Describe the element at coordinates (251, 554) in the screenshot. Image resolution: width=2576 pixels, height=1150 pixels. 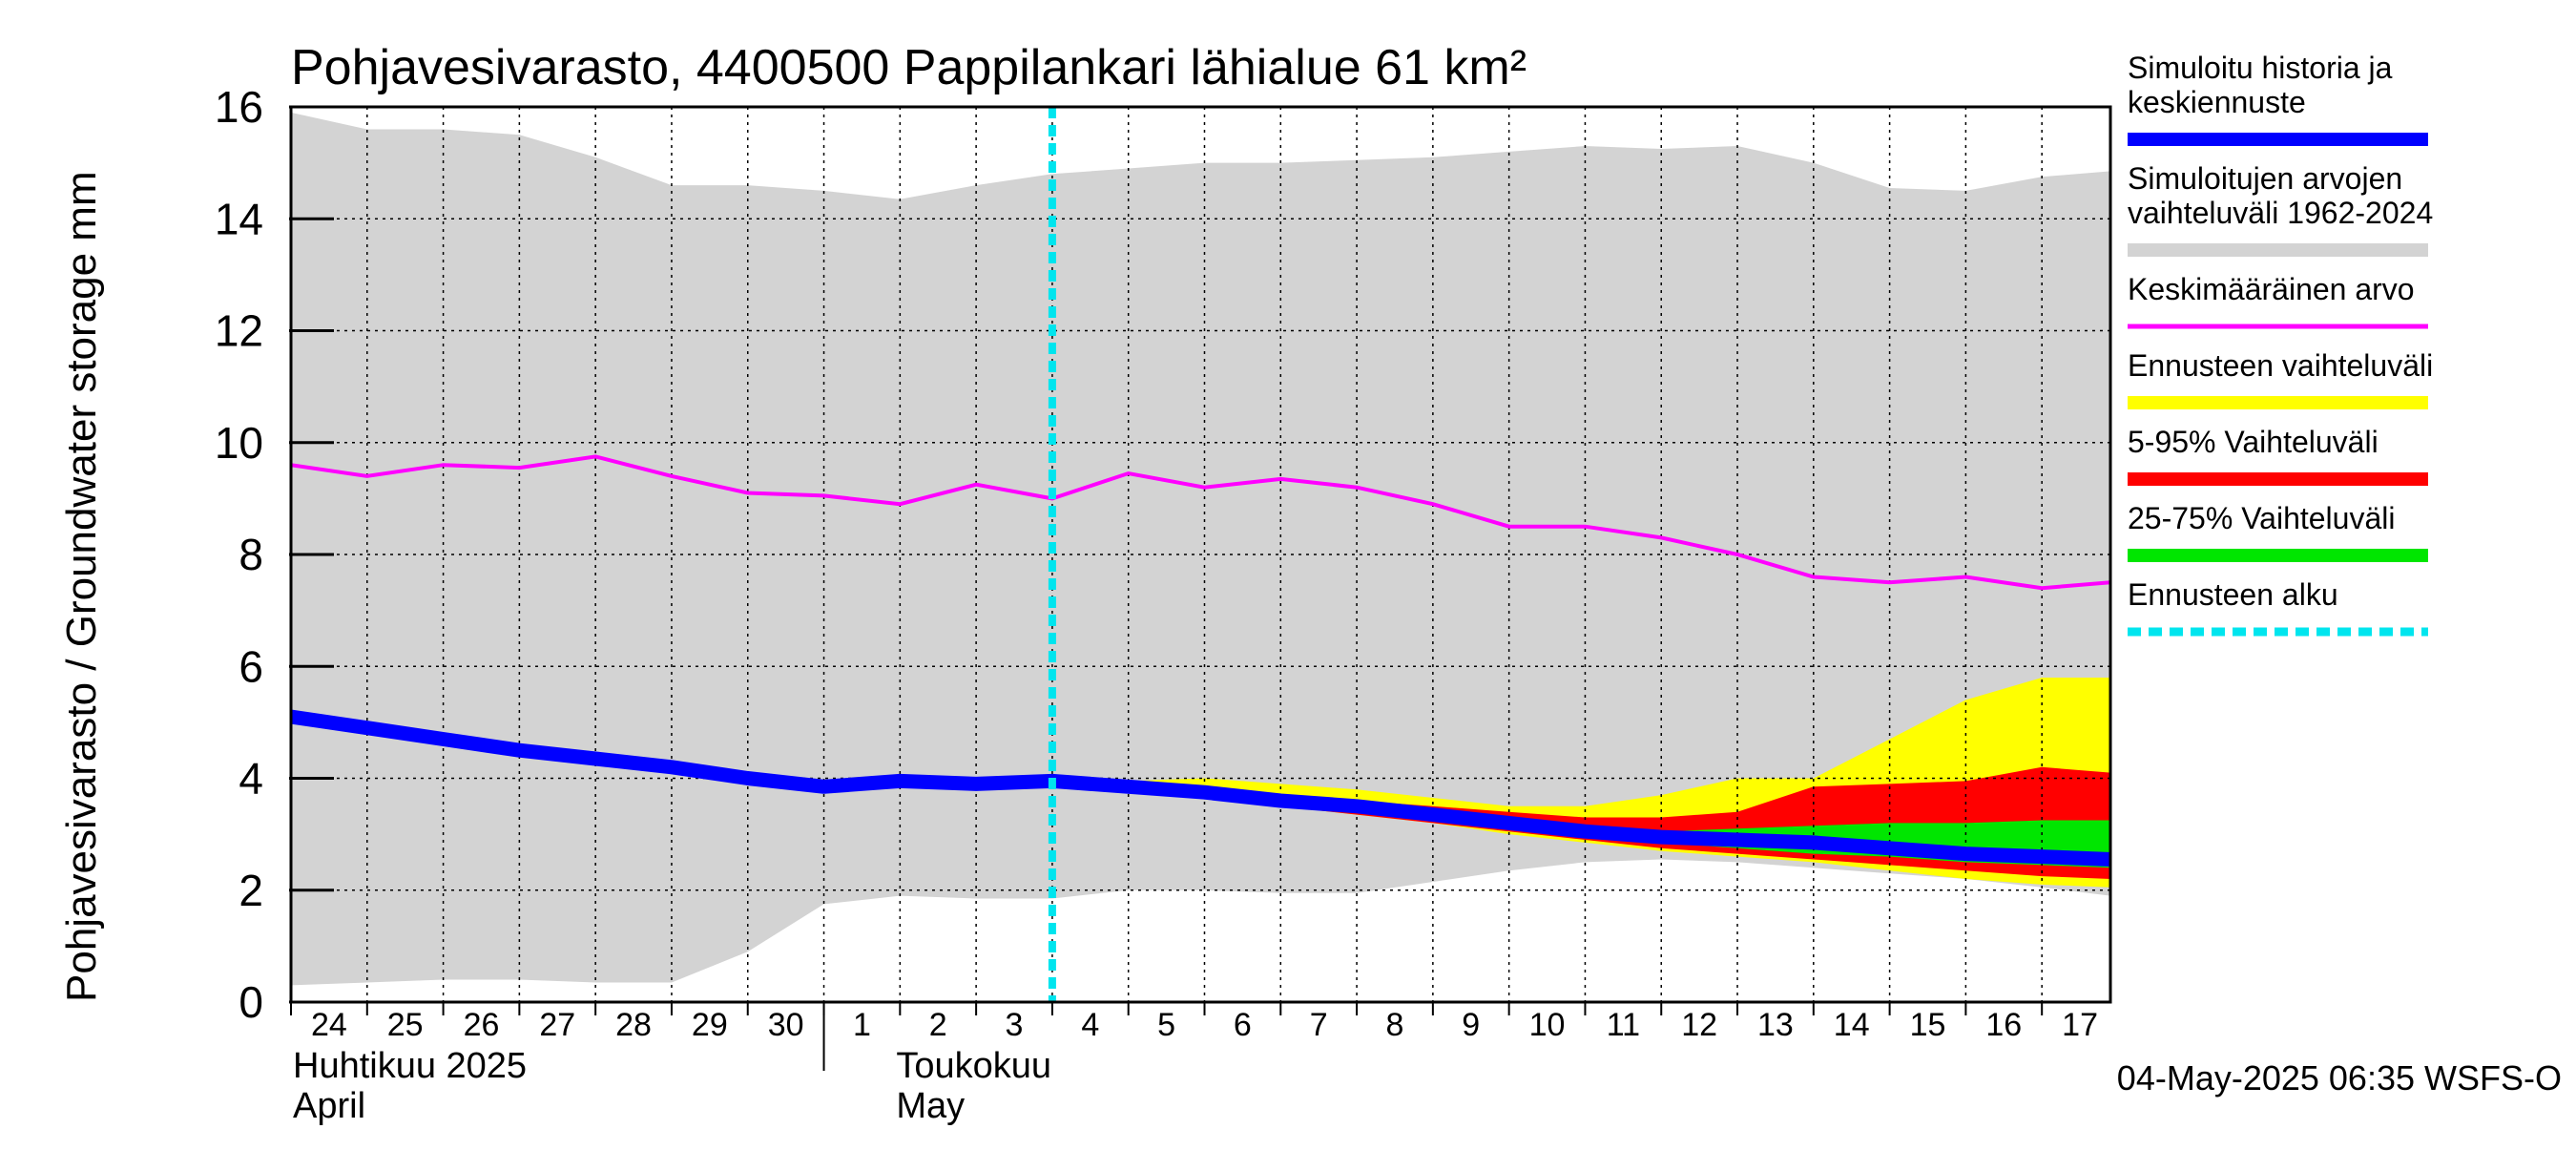
I see `y-tick-label: 8` at that location.